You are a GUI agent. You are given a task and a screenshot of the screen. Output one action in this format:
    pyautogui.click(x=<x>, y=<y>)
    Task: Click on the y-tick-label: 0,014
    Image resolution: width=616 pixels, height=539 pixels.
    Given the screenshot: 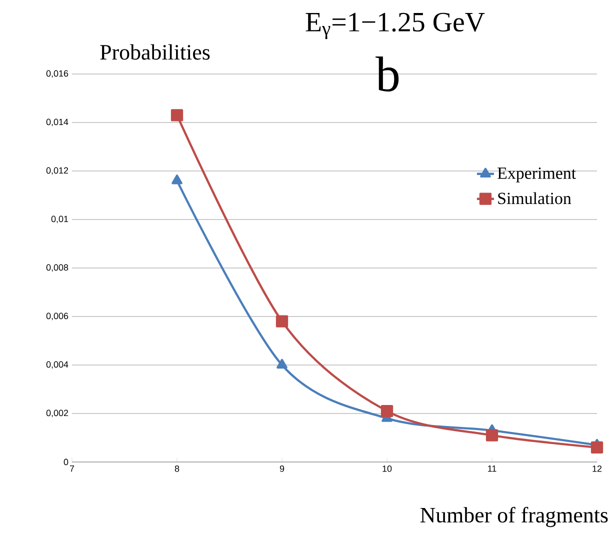 What is the action you would take?
    pyautogui.click(x=57, y=122)
    